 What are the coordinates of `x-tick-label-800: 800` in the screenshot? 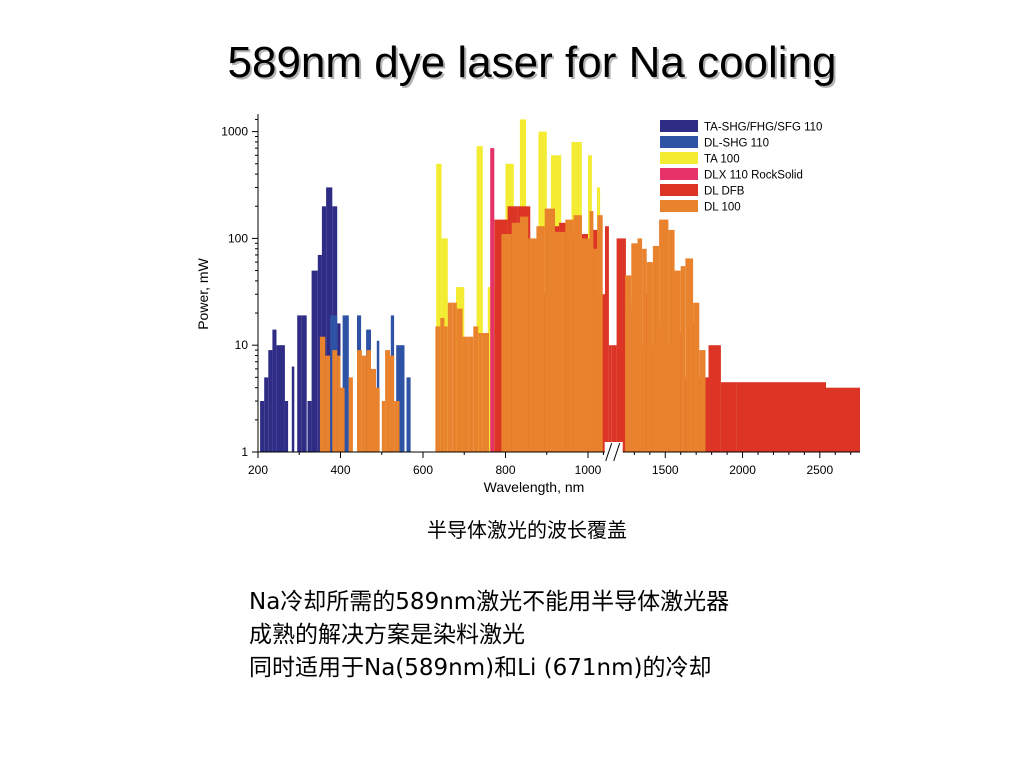 It's located at (505, 470).